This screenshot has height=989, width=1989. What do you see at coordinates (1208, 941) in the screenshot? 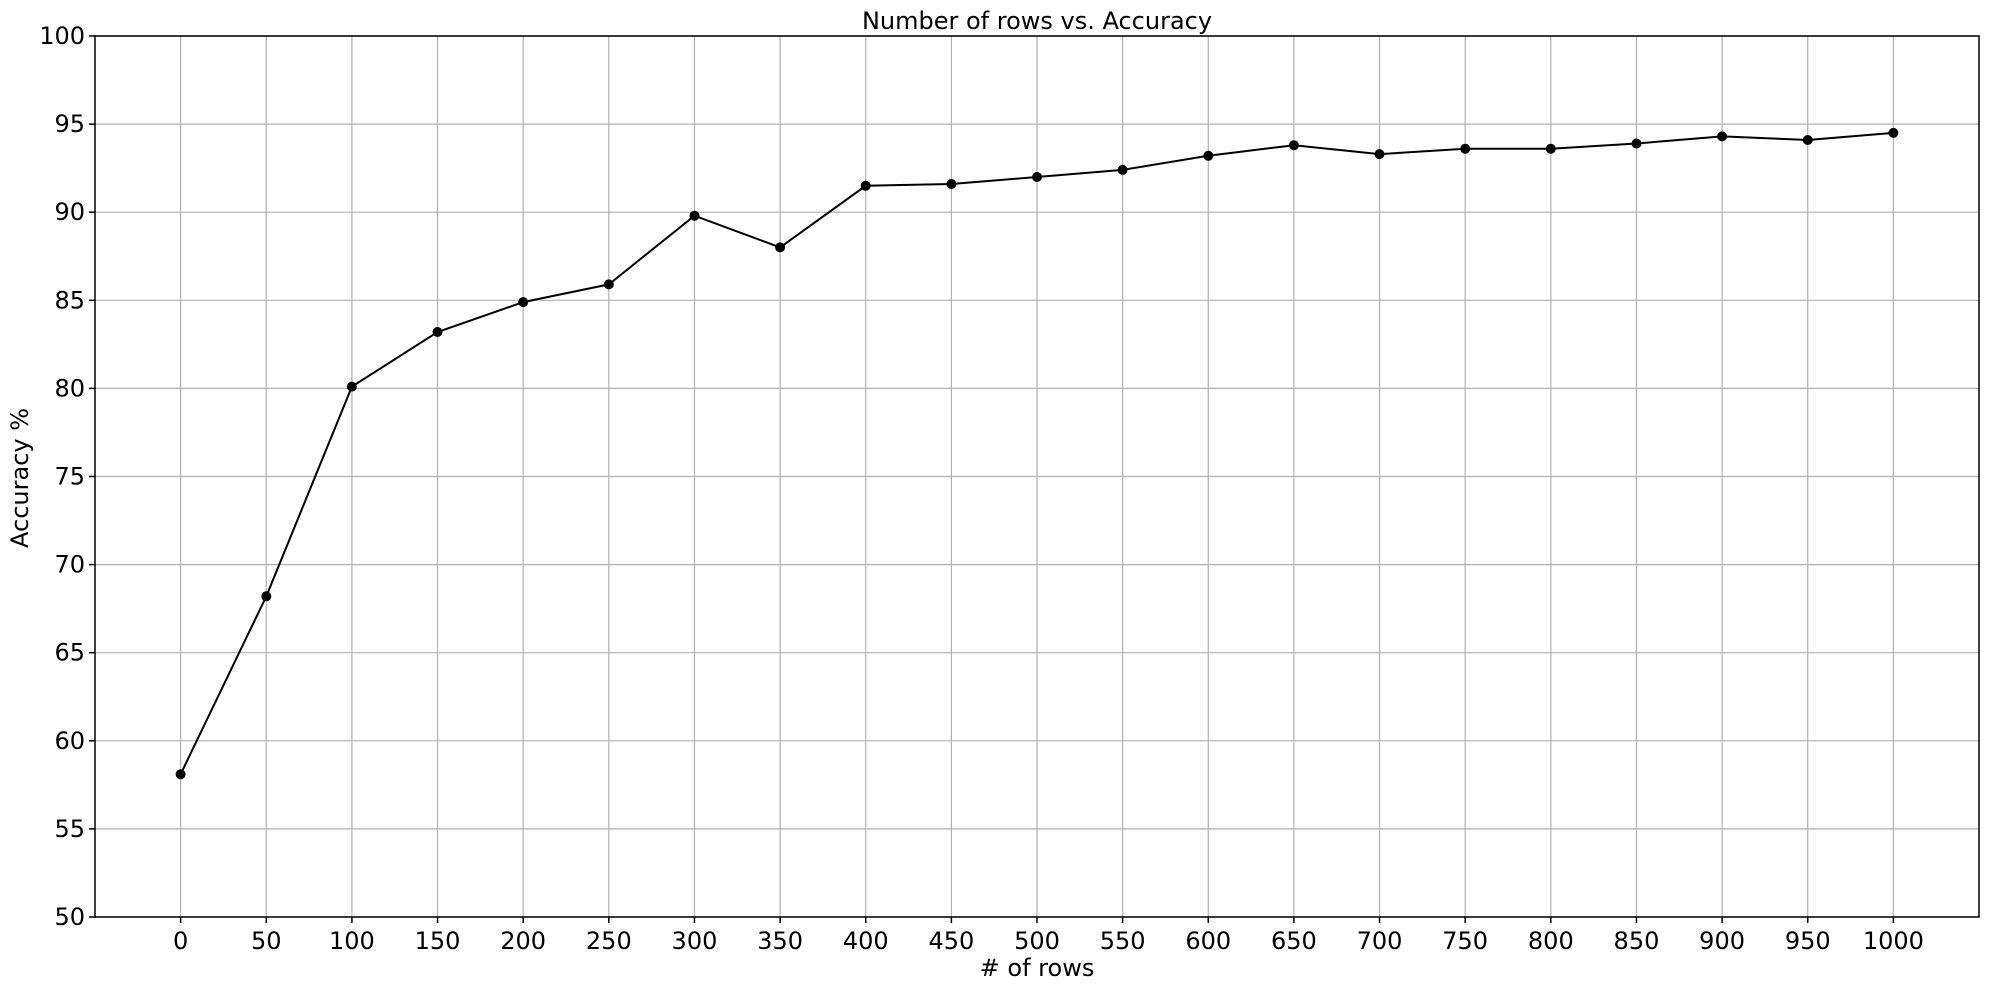
I see `x-tick-label: 600` at bounding box center [1208, 941].